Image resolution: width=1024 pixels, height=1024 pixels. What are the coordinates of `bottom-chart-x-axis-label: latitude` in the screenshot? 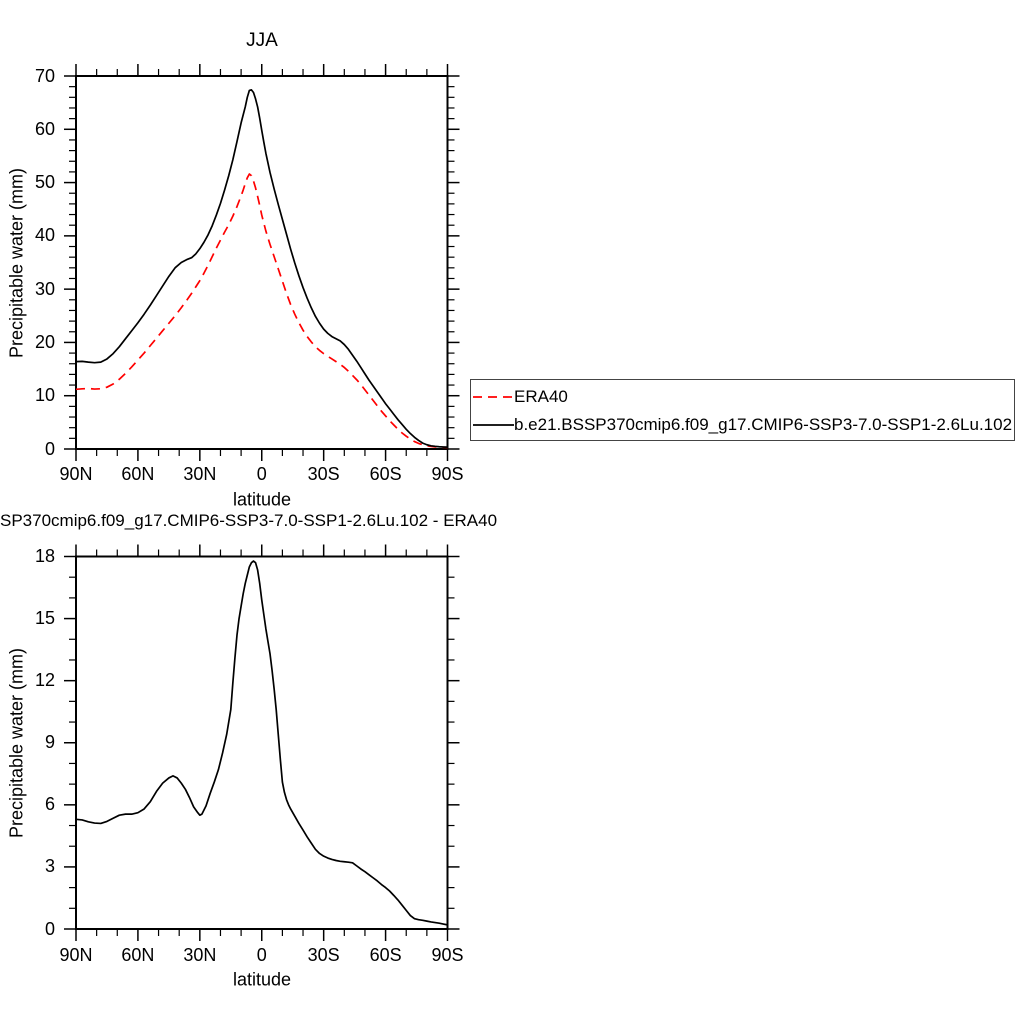 It's located at (262, 979).